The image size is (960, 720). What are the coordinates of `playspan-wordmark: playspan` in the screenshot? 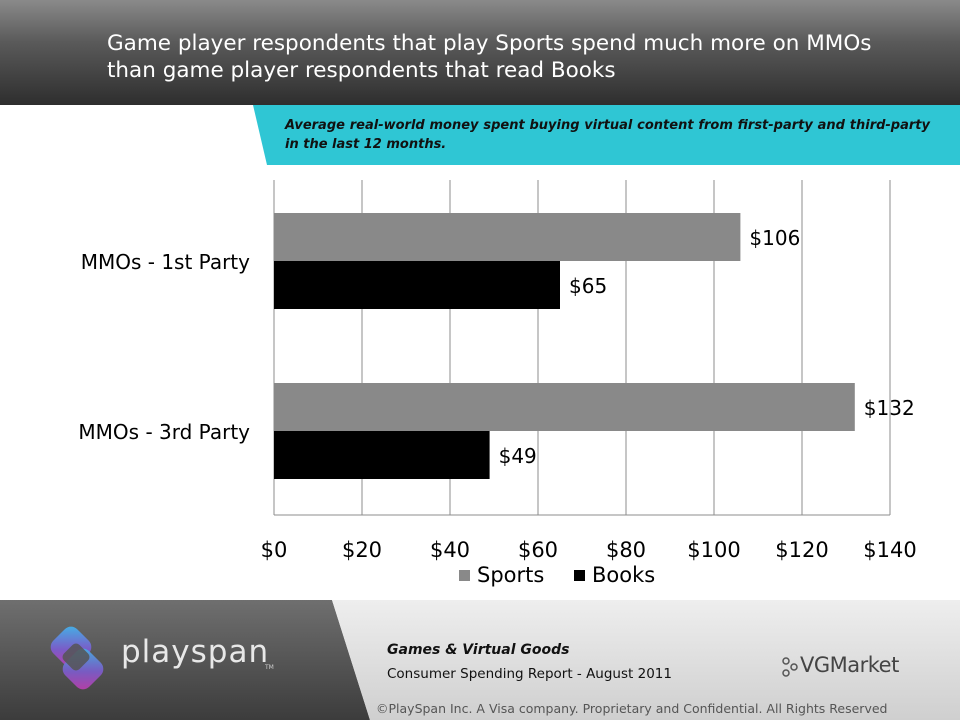 It's located at (195, 652).